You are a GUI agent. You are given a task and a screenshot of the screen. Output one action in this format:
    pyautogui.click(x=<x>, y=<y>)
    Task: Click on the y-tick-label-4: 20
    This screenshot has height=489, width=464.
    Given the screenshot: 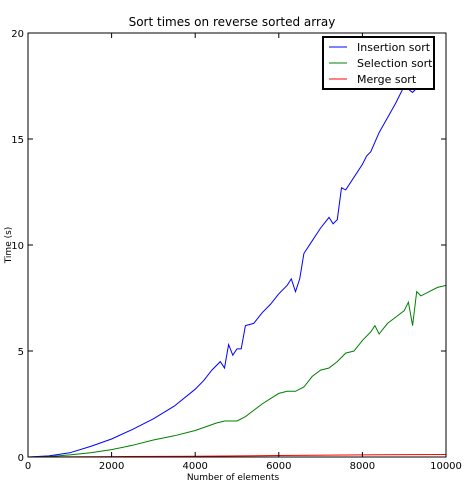 What is the action you would take?
    pyautogui.click(x=17, y=34)
    